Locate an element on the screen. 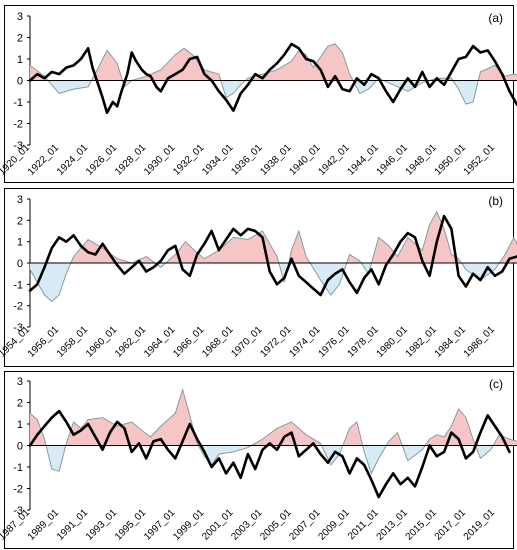 The image size is (517, 550). panel-label: (b) is located at coordinates (495, 201).